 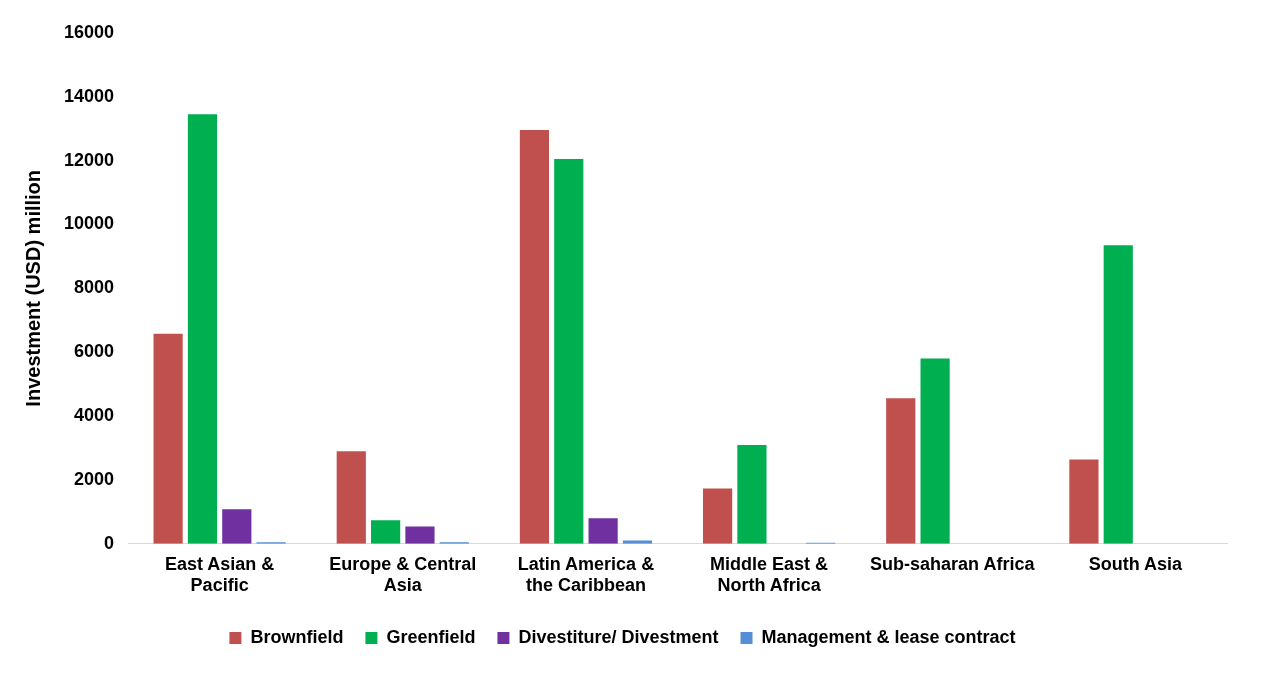 I want to click on legend-label: Greenfield, so click(x=431, y=636).